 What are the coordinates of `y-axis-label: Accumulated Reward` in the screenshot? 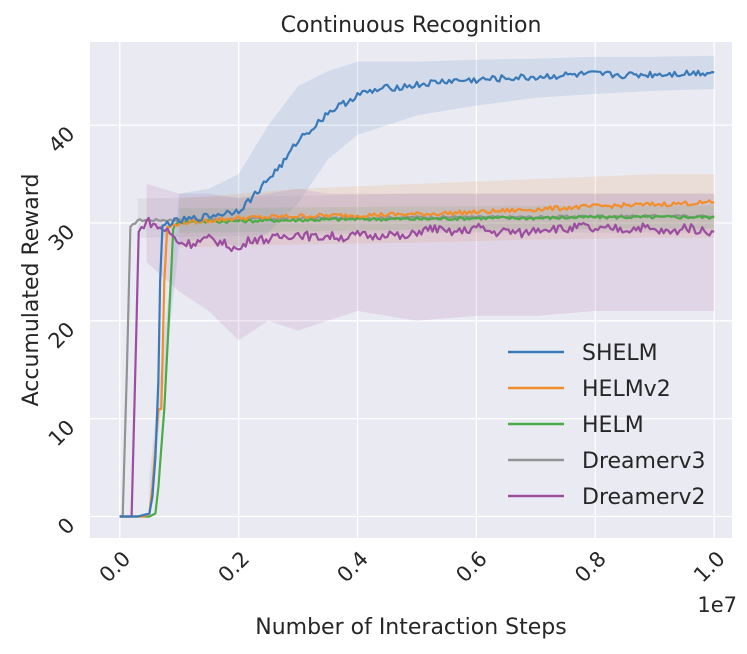 It's located at (31, 290).